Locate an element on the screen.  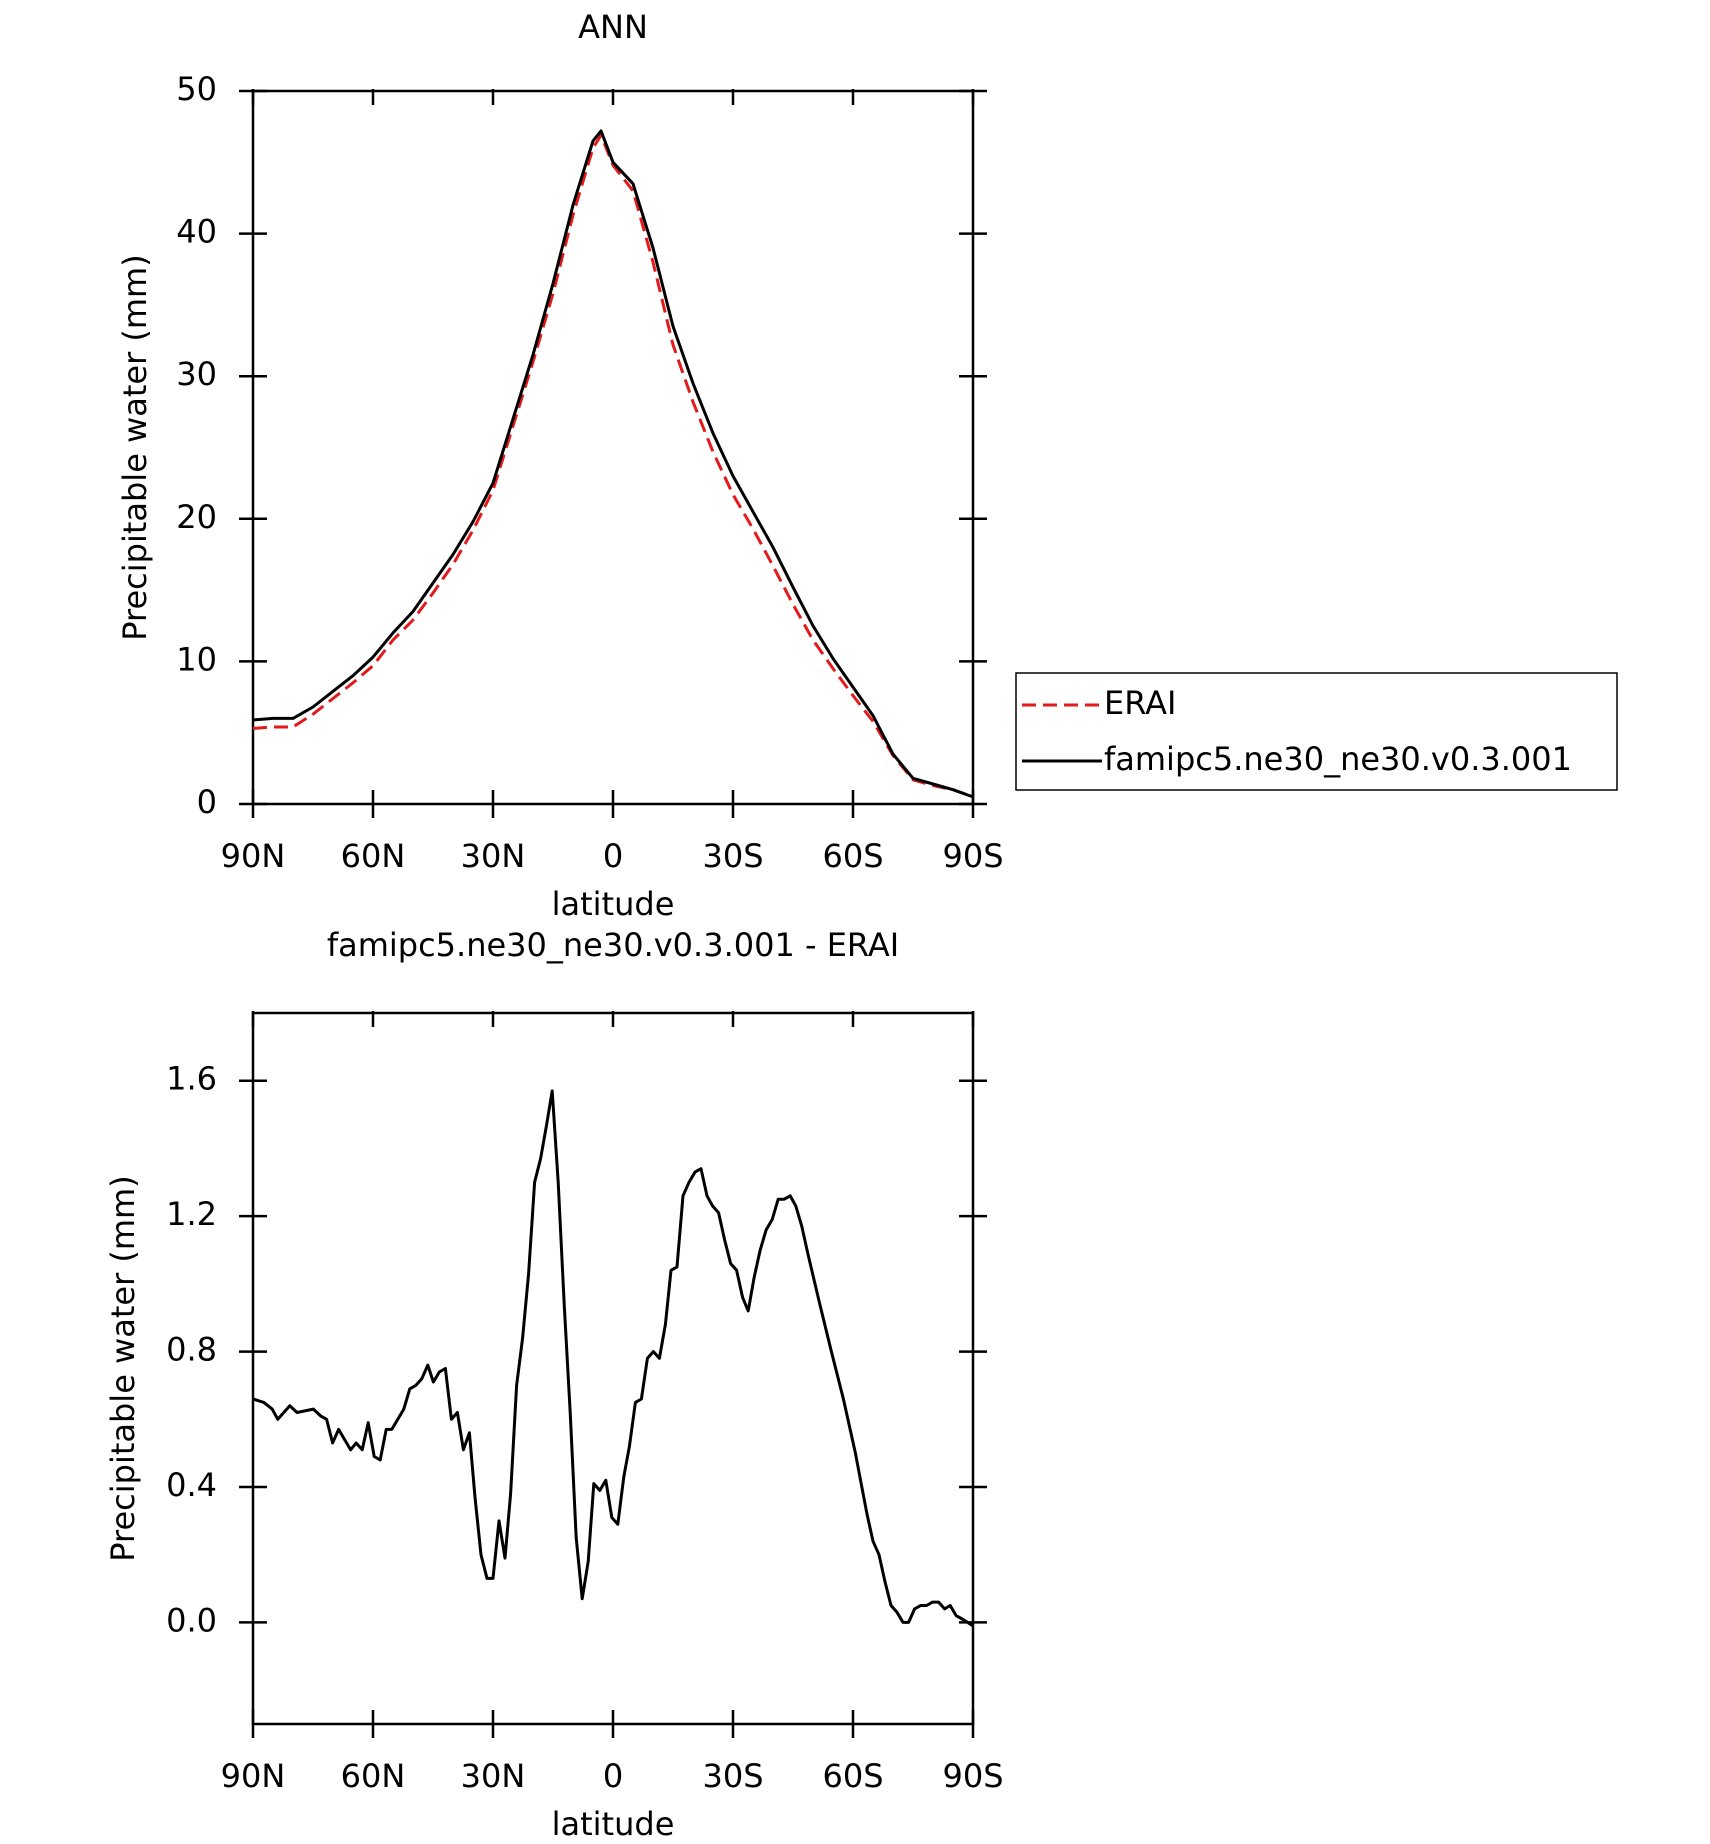
legend-box is located at coordinates (1316, 731).